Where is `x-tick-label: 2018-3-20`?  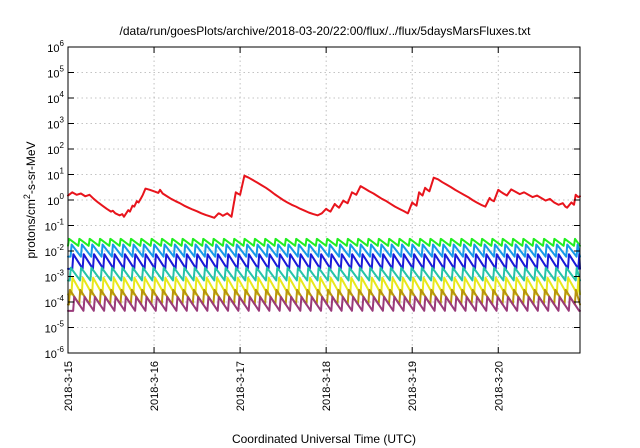
x-tick-label: 2018-3-20 is located at coordinates (499, 386).